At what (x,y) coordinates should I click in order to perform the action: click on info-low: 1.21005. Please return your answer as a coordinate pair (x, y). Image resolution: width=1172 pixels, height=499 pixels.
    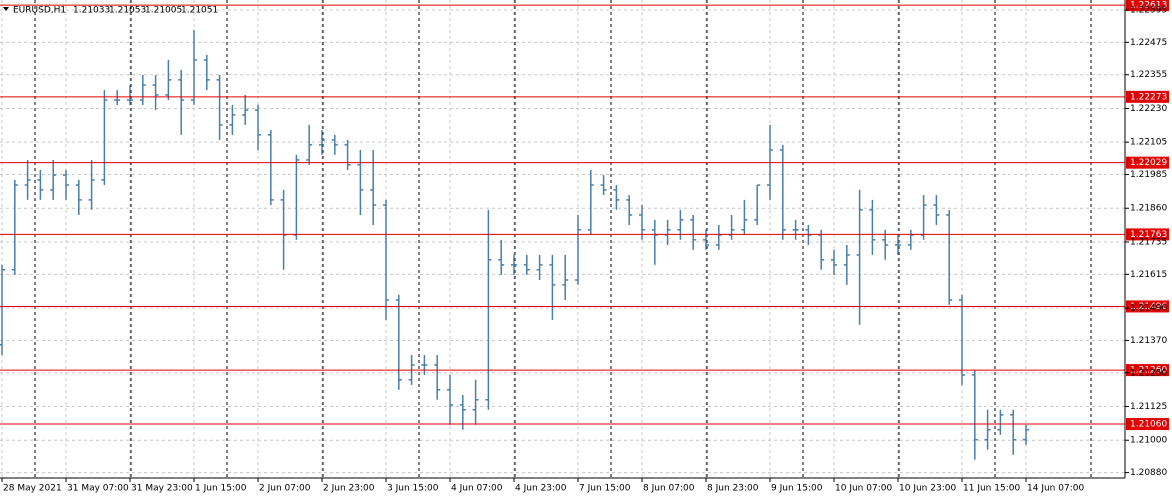
    Looking at the image, I should click on (163, 11).